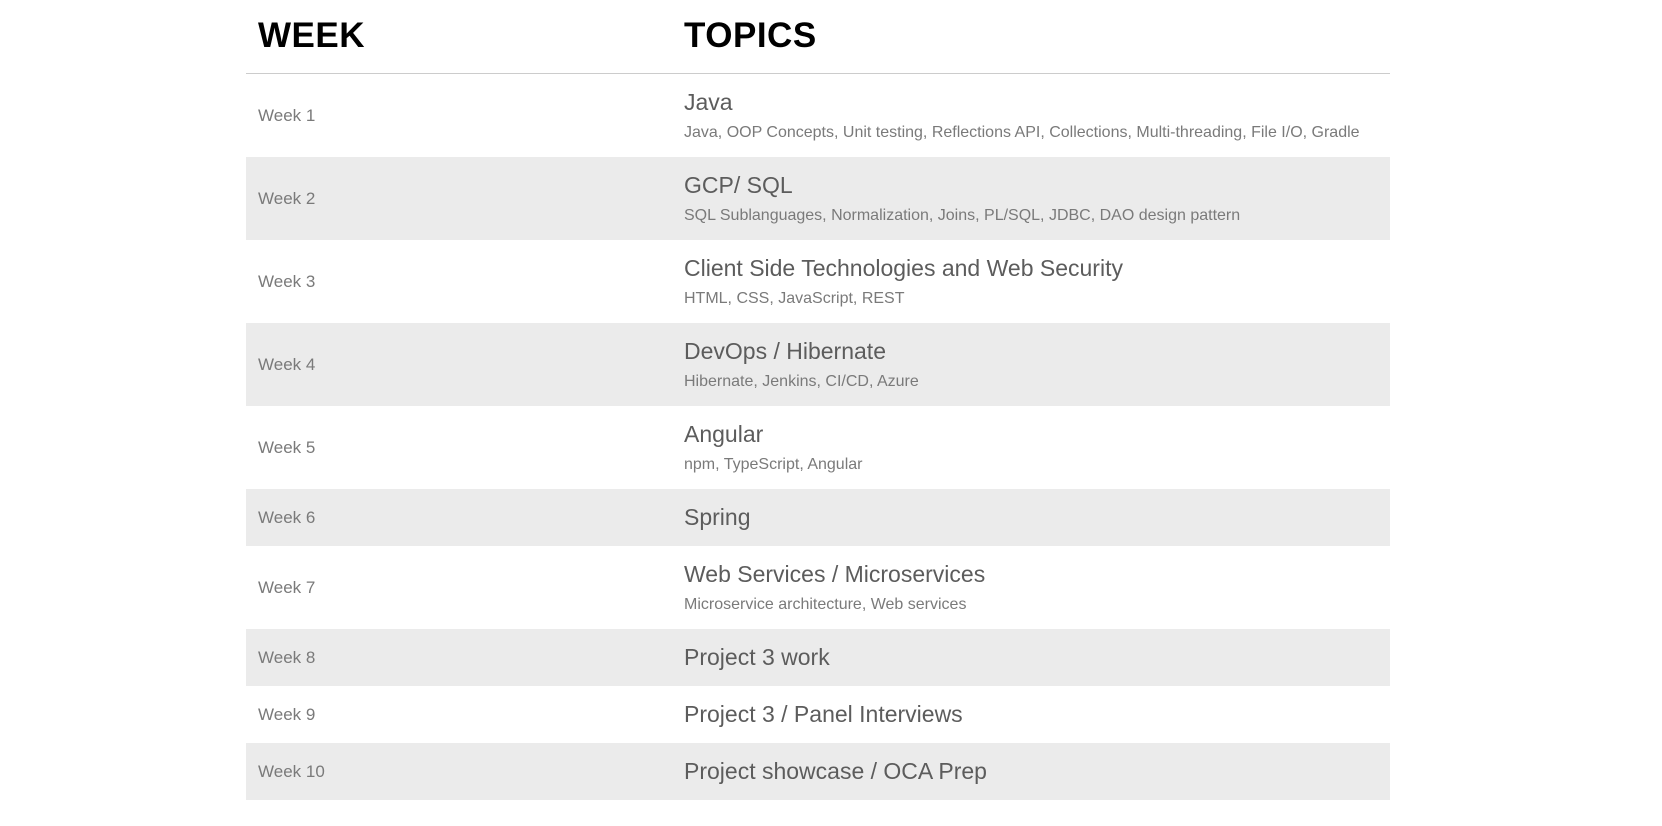 The width and height of the screenshot is (1662, 826). I want to click on topic-title: Project 3 work, so click(757, 656).